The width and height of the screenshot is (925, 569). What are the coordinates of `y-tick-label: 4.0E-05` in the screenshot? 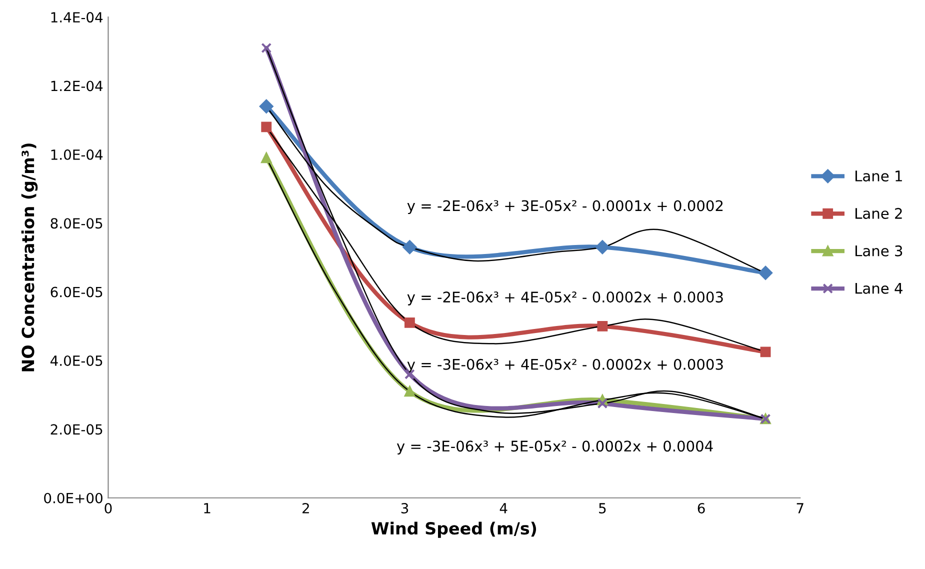 It's located at (76, 360).